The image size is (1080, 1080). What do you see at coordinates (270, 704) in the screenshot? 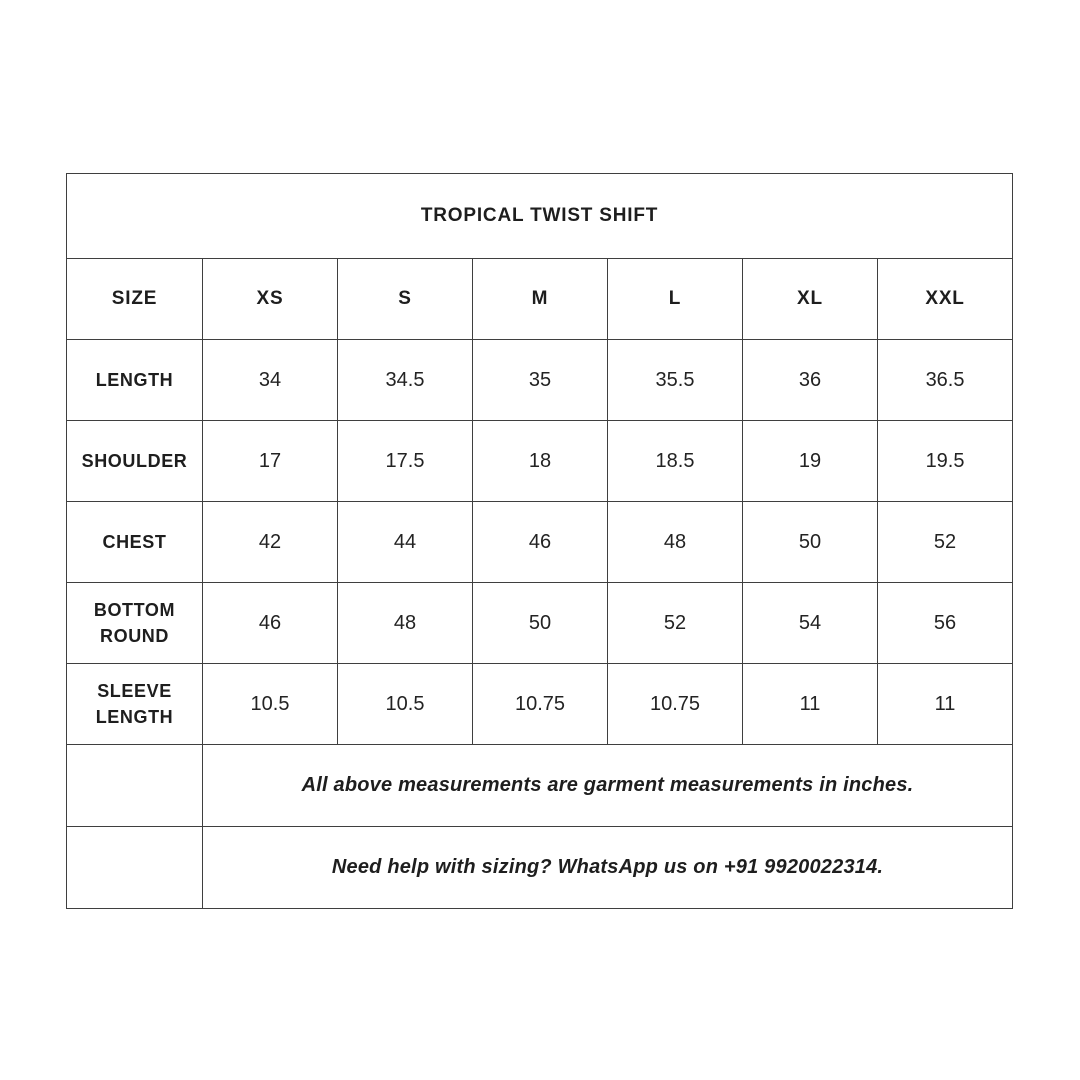
I see `sleeve-length-xs: 10.5` at bounding box center [270, 704].